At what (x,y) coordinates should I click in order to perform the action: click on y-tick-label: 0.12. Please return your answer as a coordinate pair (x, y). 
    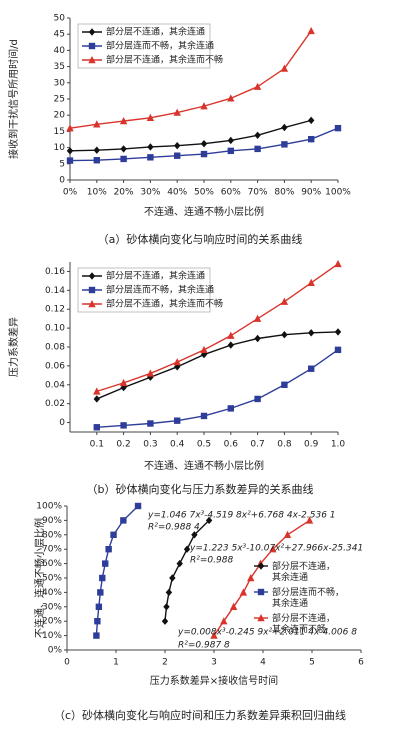
    Looking at the image, I should click on (55, 310).